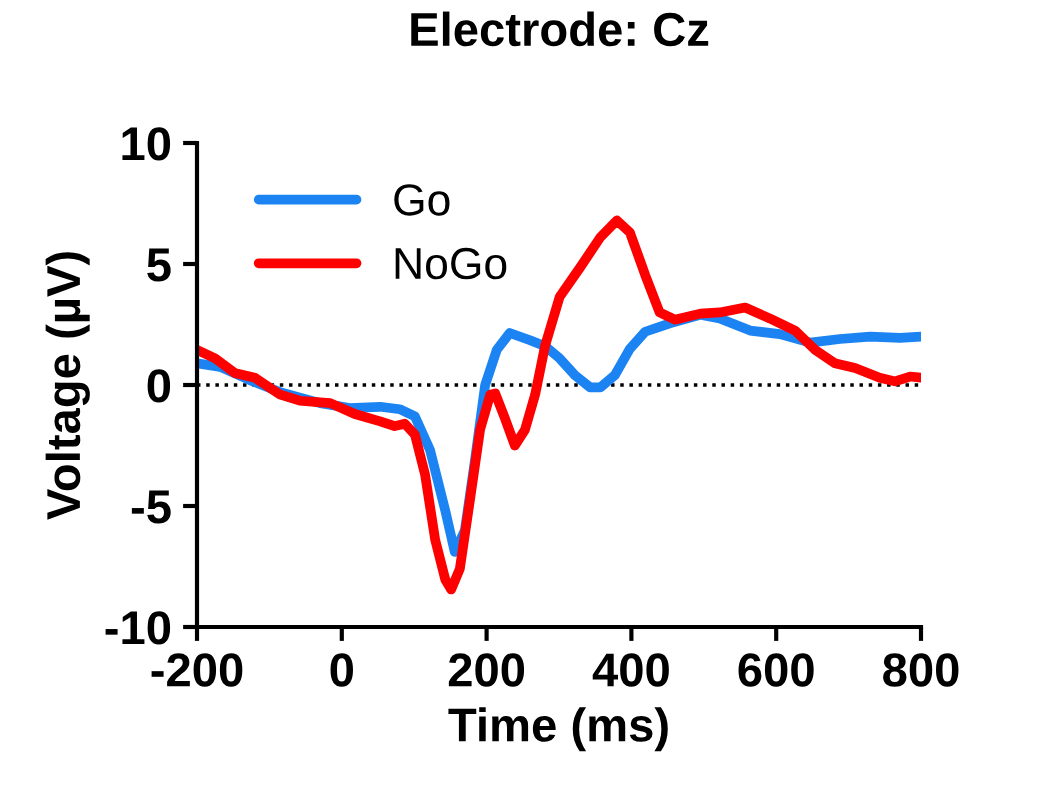  I want to click on y-tick-label: -5, so click(151, 507).